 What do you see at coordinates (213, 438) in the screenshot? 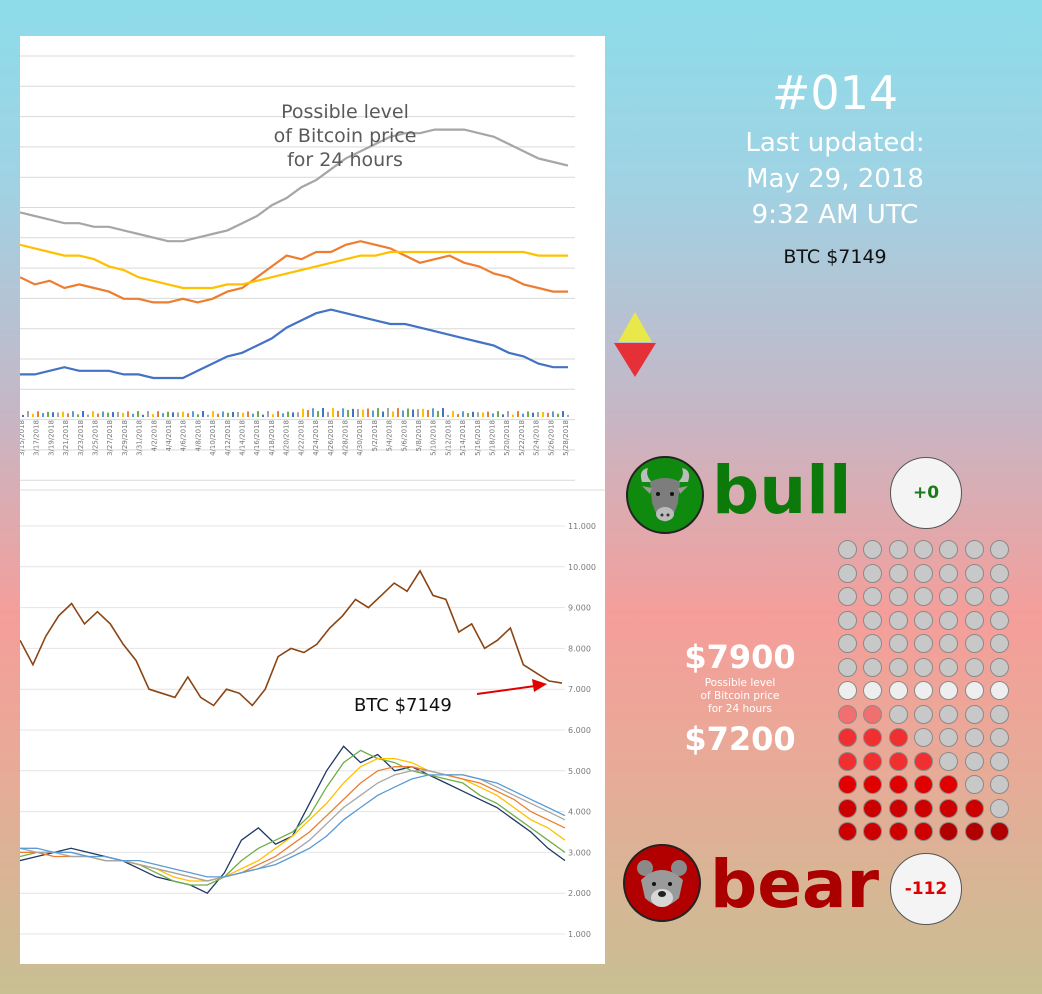
I see `top-date-label: 4/10/2018` at bounding box center [213, 438].